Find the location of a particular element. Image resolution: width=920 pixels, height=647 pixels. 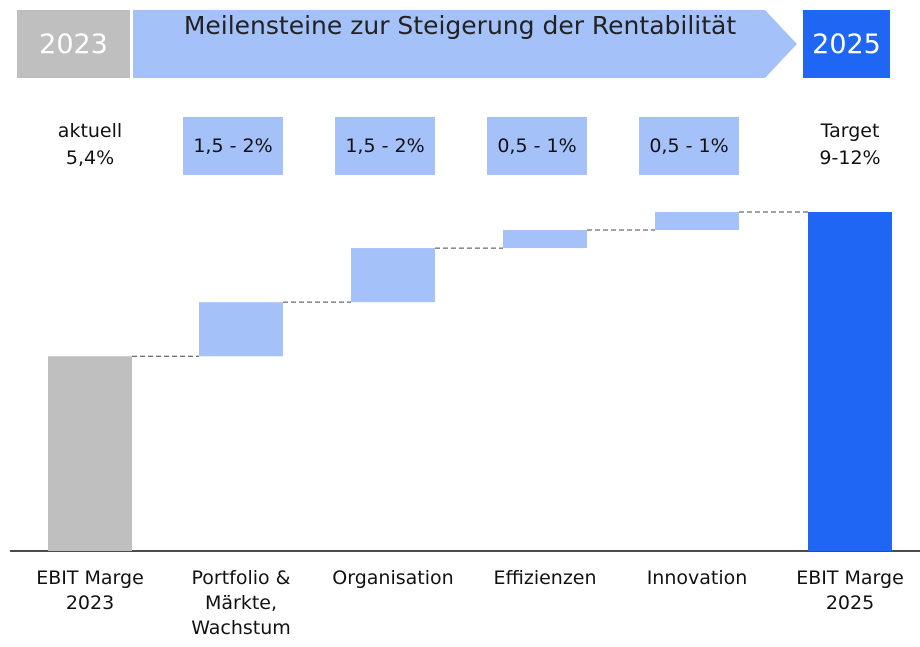

x-tick-label: EBIT Marge 2025 is located at coordinates (850, 590).